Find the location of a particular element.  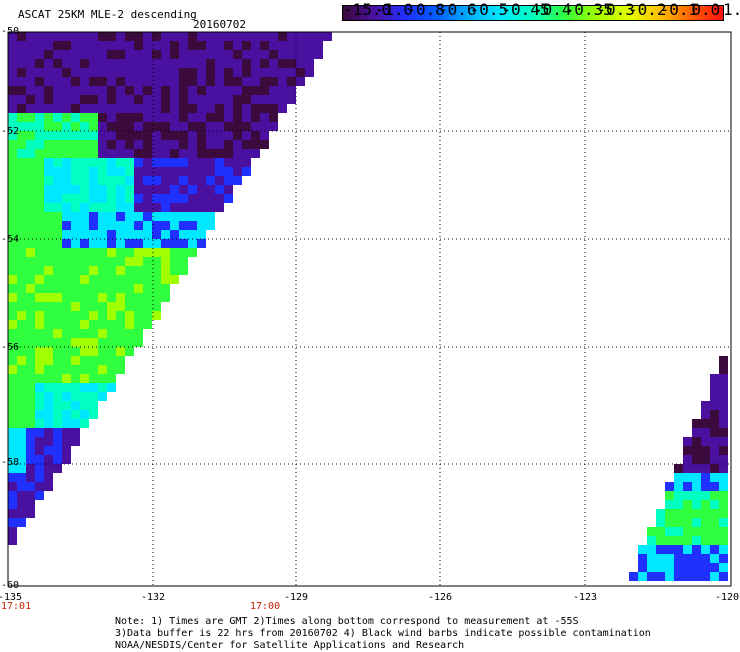

time-label: 17:00 is located at coordinates (265, 606).